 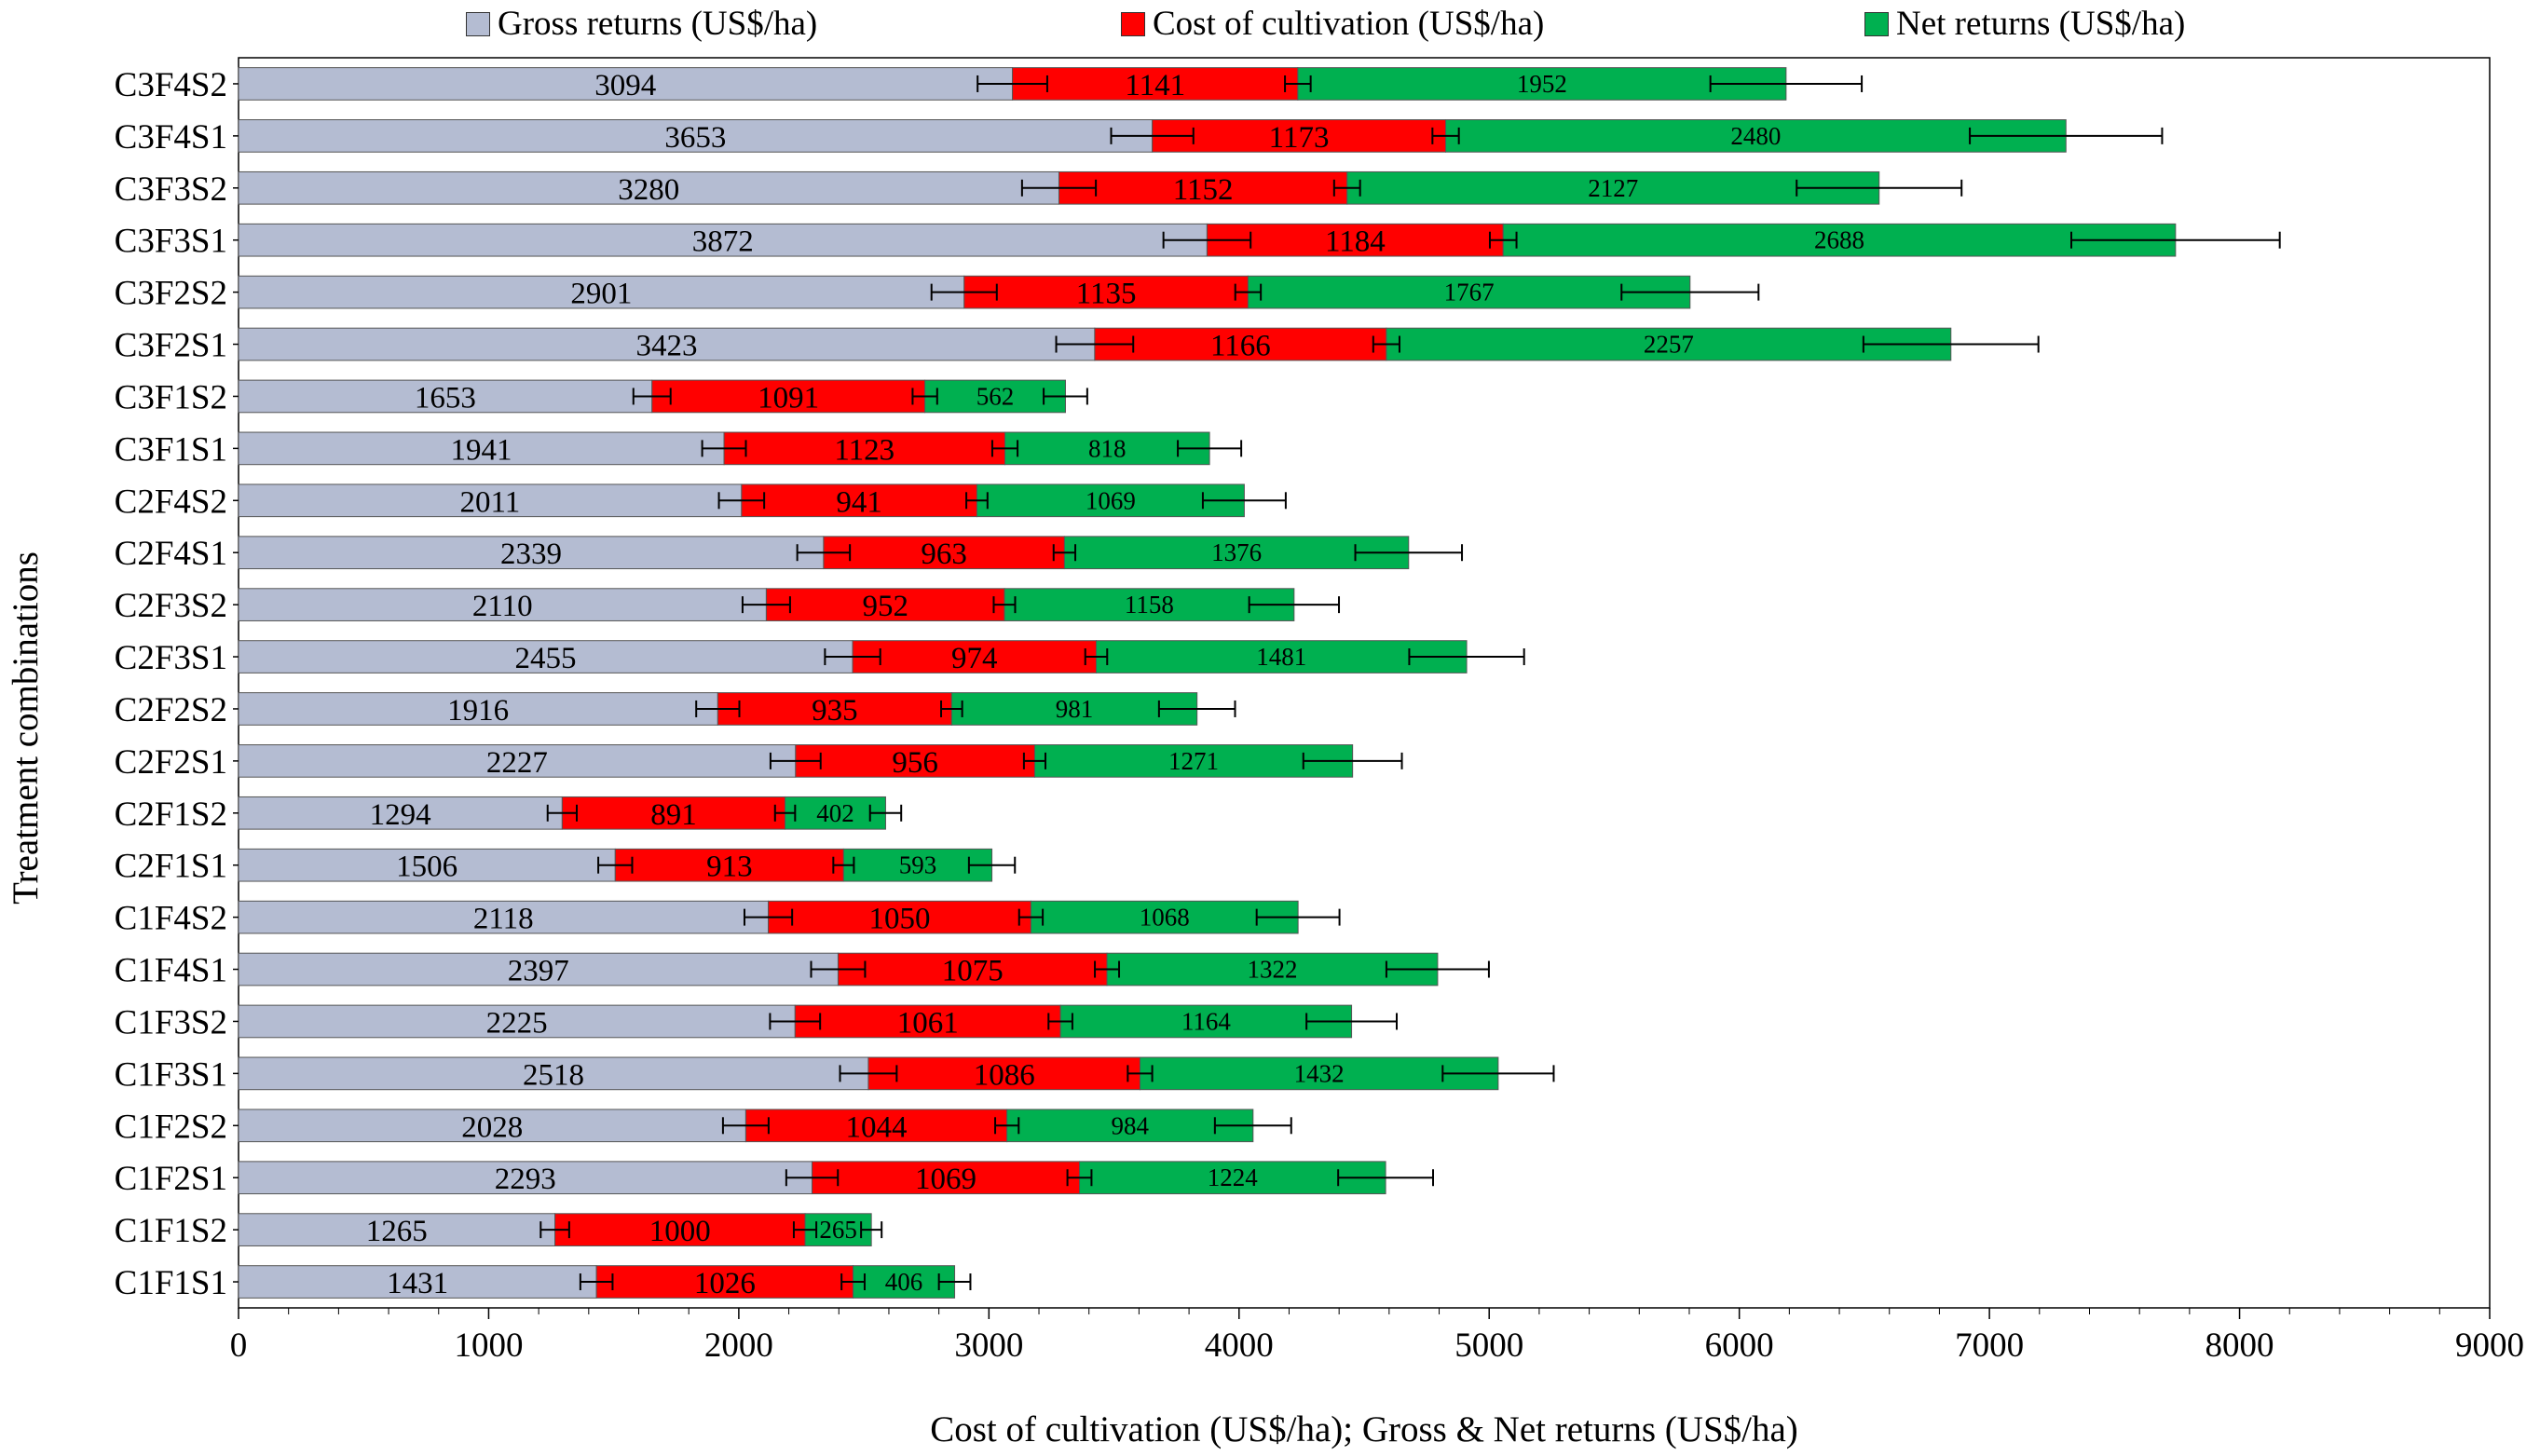 I want to click on data-label-C1F3S2-series0: 2225, so click(x=517, y=1023).